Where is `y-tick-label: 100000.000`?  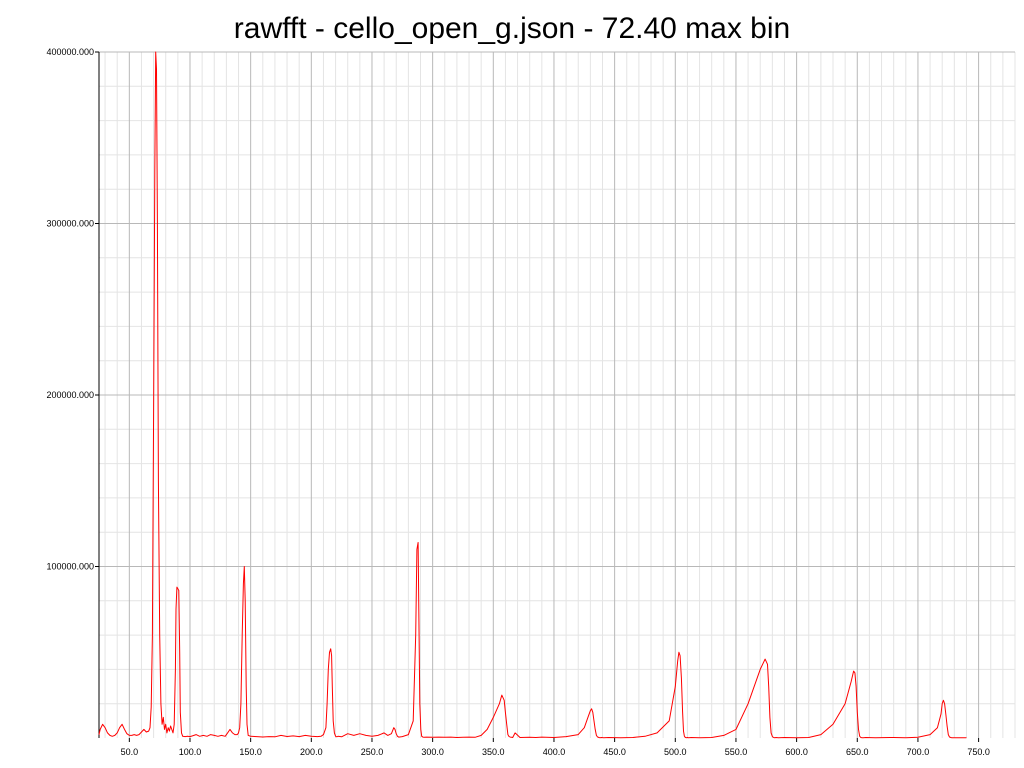 y-tick-label: 100000.000 is located at coordinates (70, 567).